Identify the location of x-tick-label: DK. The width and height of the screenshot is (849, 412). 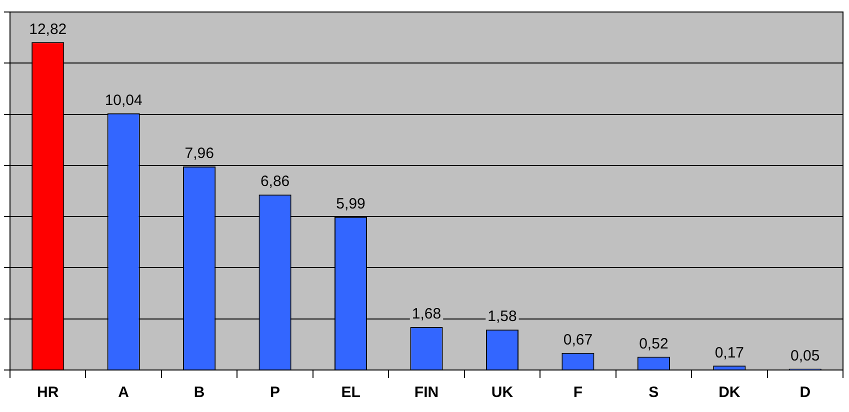
(729, 393).